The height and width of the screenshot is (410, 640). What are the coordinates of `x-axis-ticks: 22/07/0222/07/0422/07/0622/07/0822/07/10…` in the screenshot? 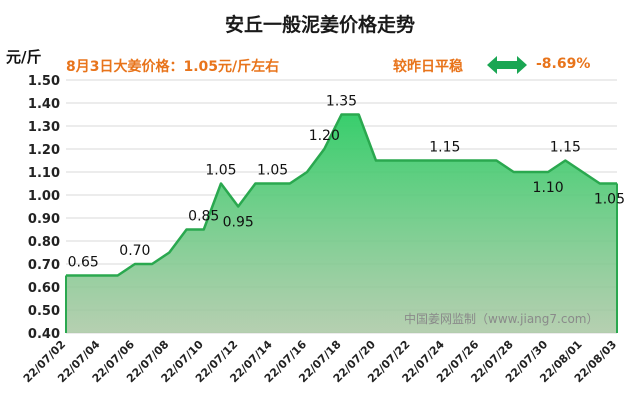 It's located at (320, 362).